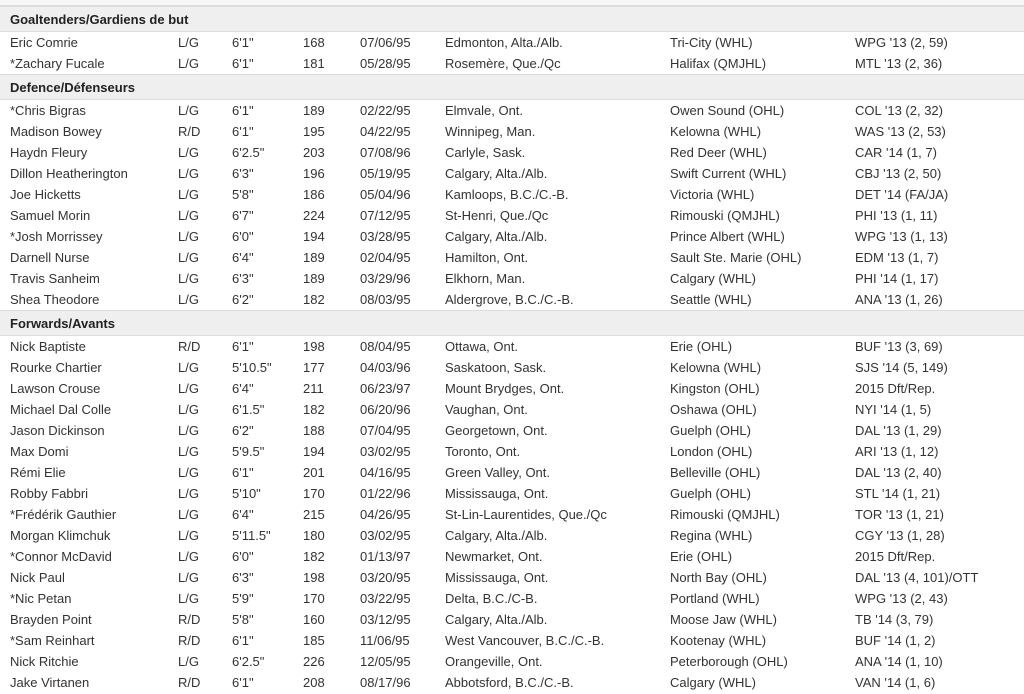 The height and width of the screenshot is (694, 1024). I want to click on player-name: Jake Virtanen, so click(50, 682).